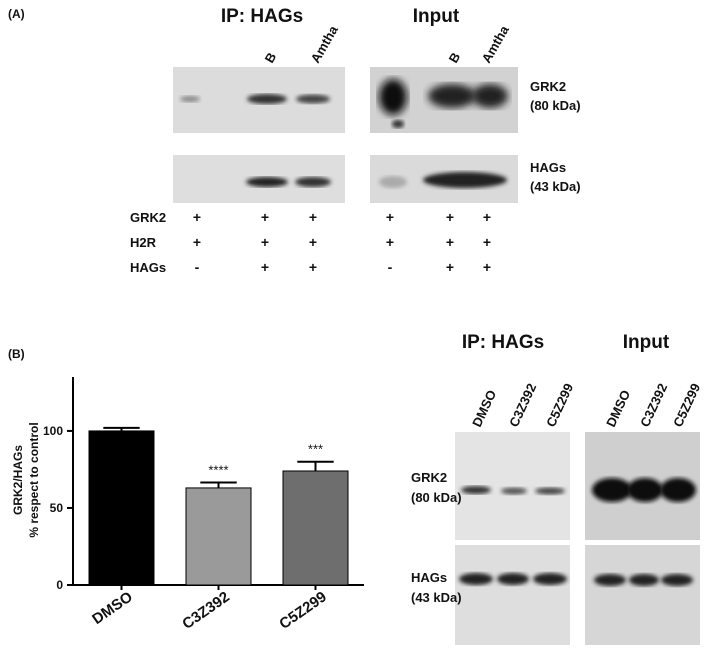  Describe the element at coordinates (59, 585) in the screenshot. I see `y-tick-label: 0` at that location.